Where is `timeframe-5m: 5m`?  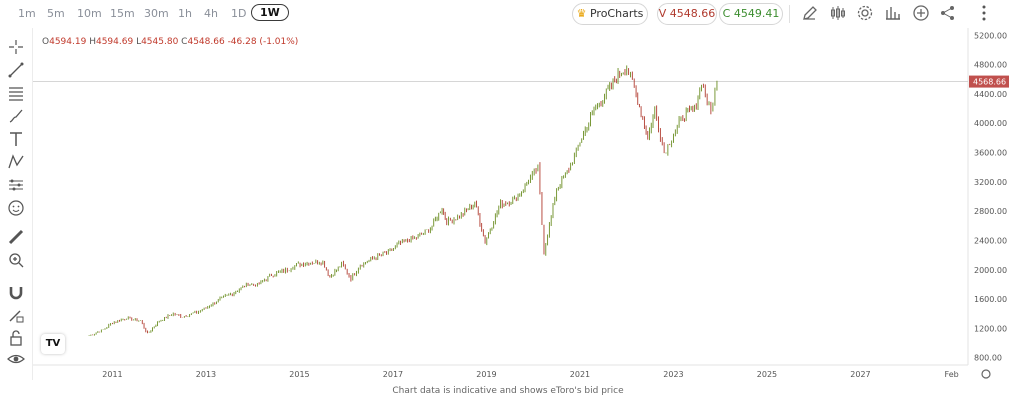
timeframe-5m: 5m is located at coordinates (56, 13).